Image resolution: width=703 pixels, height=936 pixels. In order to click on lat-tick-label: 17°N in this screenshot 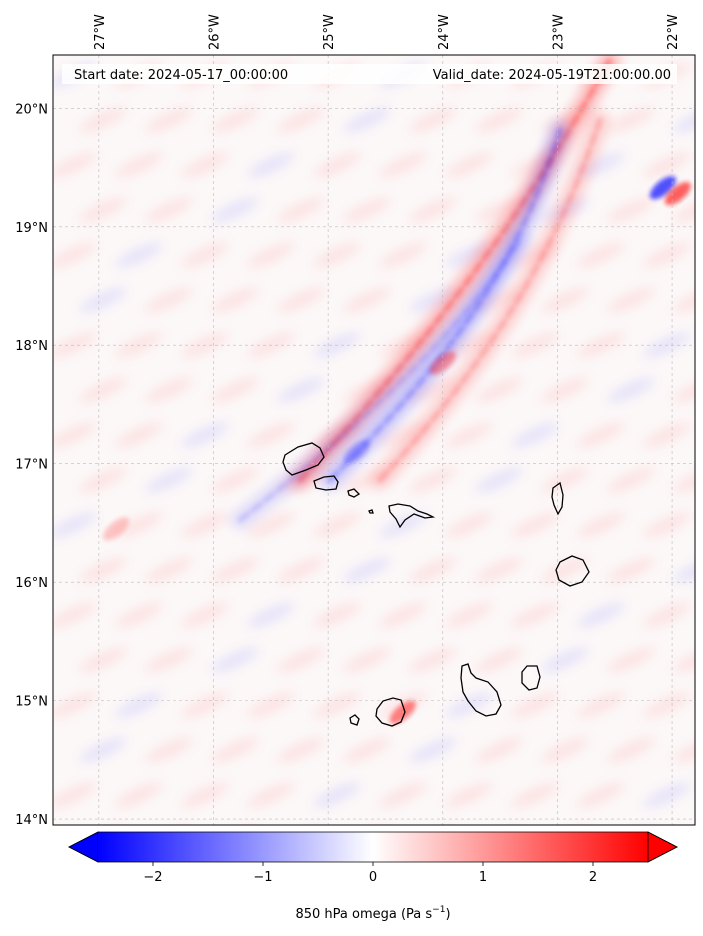, I will do `click(31, 465)`.